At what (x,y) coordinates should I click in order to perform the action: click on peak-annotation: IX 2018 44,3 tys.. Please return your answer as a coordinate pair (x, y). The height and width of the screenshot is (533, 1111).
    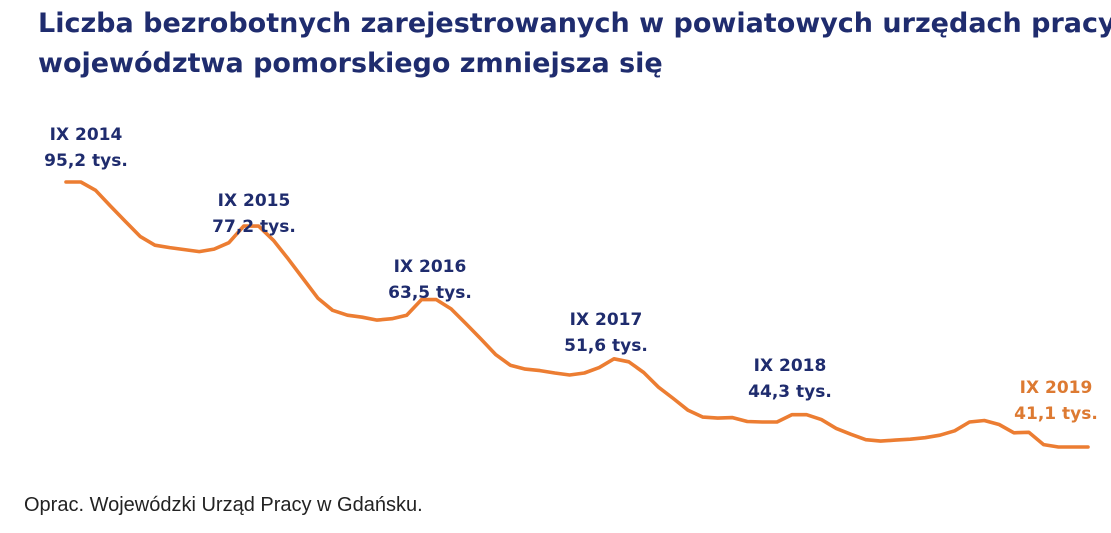
    Looking at the image, I should click on (790, 379).